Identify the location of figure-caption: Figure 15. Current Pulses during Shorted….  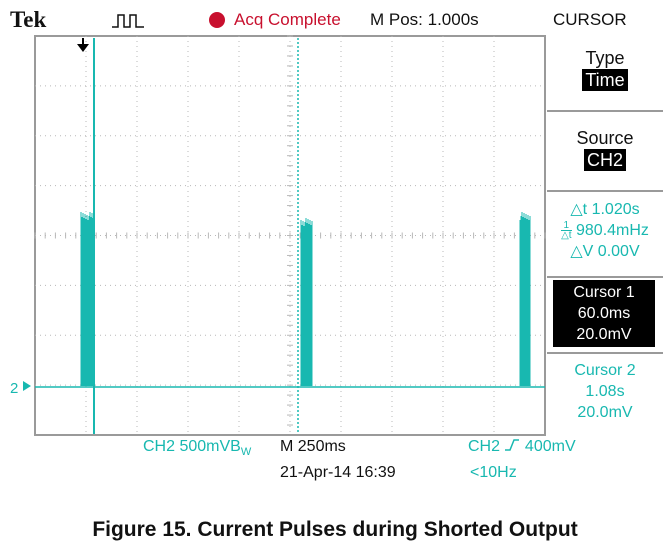
(335, 529).